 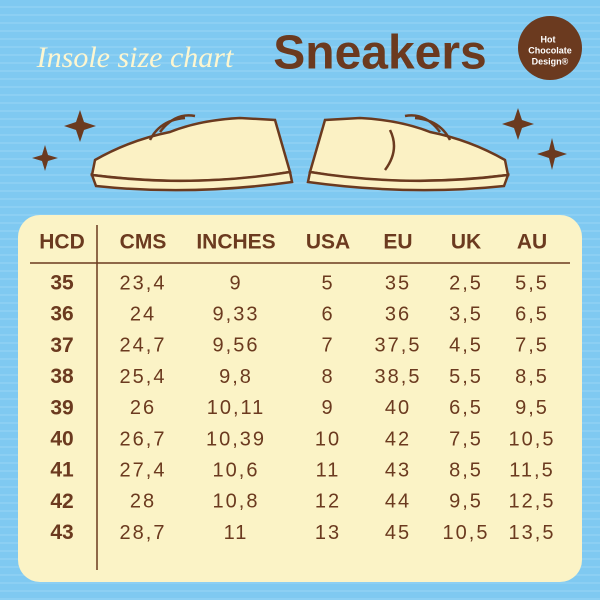 What do you see at coordinates (143, 377) in the screenshot?
I see `cell: 25,4` at bounding box center [143, 377].